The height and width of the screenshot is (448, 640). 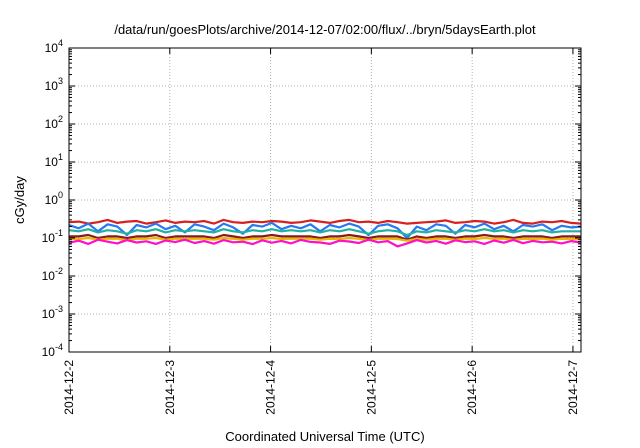 I want to click on y-tick-label: 10⁻³, so click(x=52, y=312).